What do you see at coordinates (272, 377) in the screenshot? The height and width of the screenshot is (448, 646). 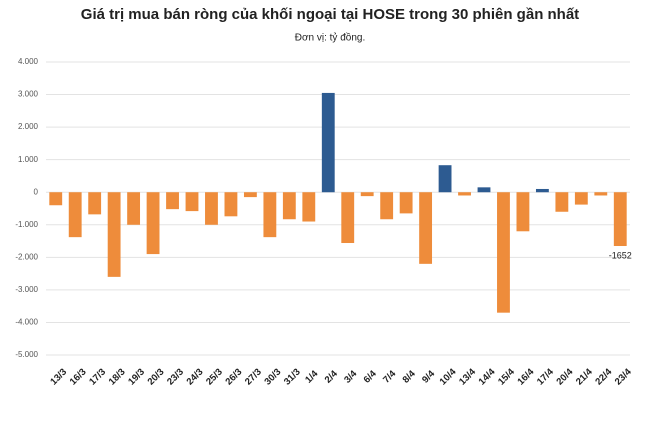 I see `x-tick-label: 30/3` at bounding box center [272, 377].